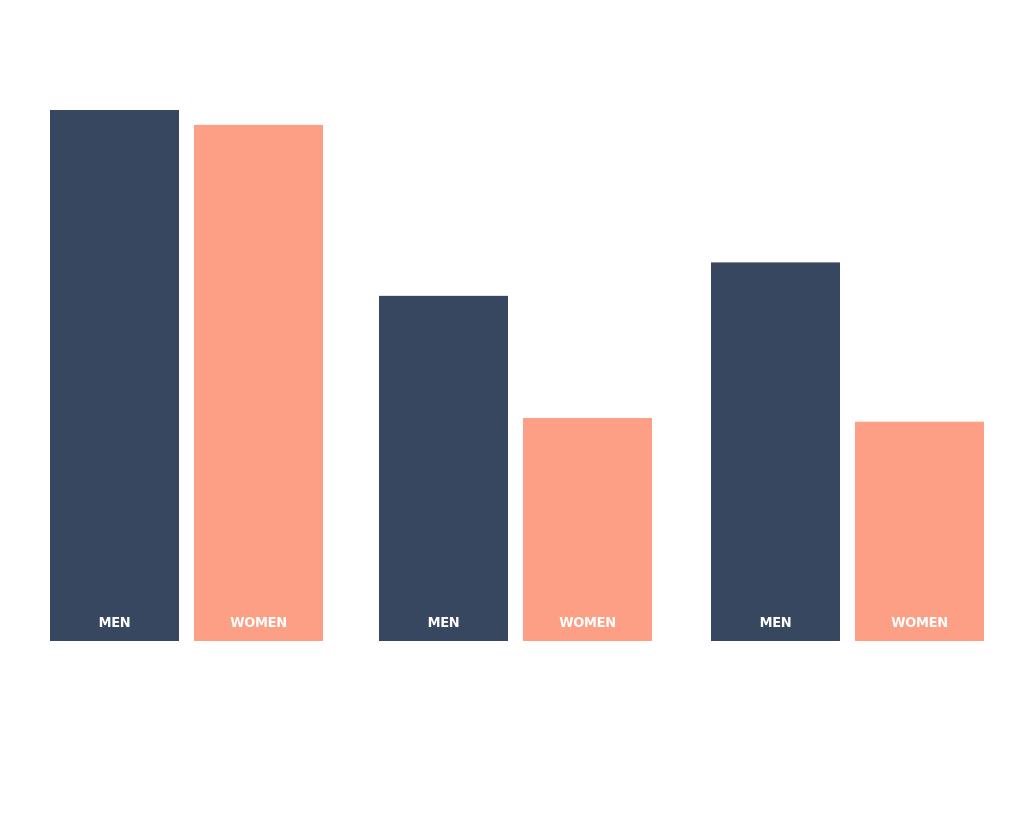  What do you see at coordinates (587, 623) in the screenshot?
I see `bar-label-women-2: WOMEN` at bounding box center [587, 623].